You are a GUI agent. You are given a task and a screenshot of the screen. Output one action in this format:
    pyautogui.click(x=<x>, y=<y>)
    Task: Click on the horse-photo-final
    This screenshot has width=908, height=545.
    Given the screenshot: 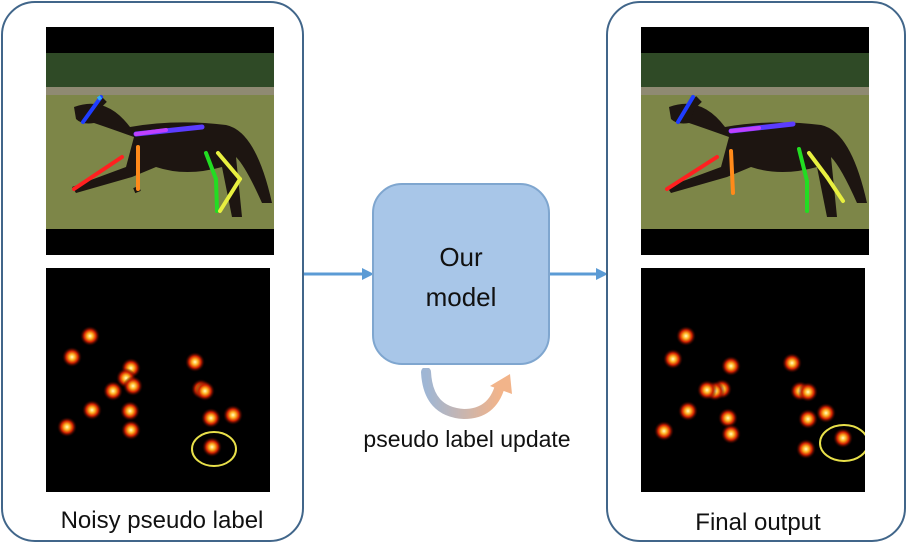 What is the action you would take?
    pyautogui.click(x=755, y=141)
    